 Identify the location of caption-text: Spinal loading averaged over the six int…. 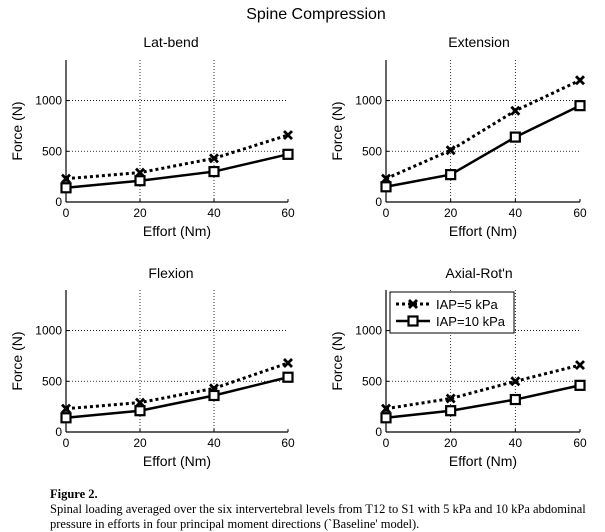
(318, 516).